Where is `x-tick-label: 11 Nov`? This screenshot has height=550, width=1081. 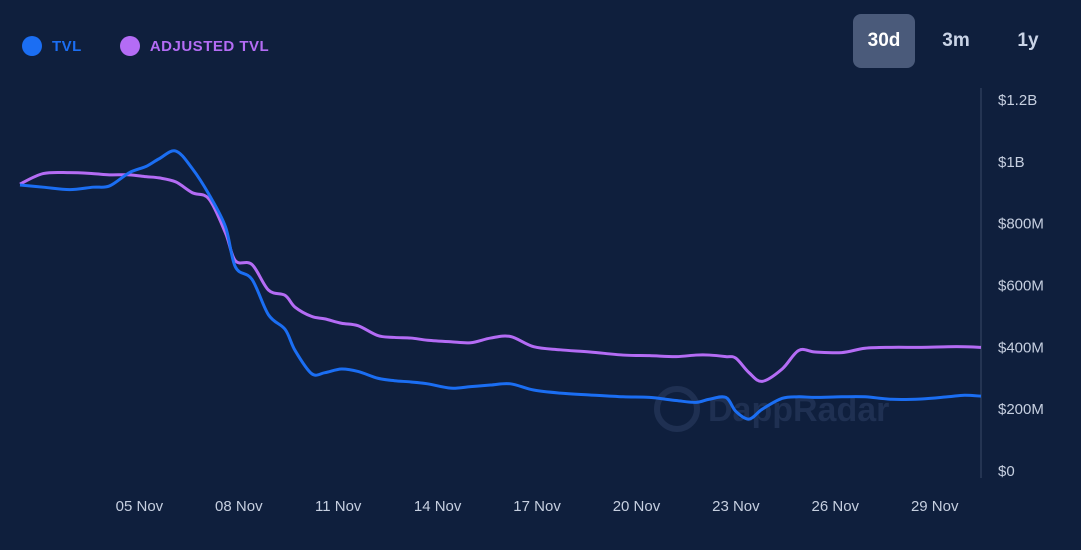
x-tick-label: 11 Nov is located at coordinates (338, 506).